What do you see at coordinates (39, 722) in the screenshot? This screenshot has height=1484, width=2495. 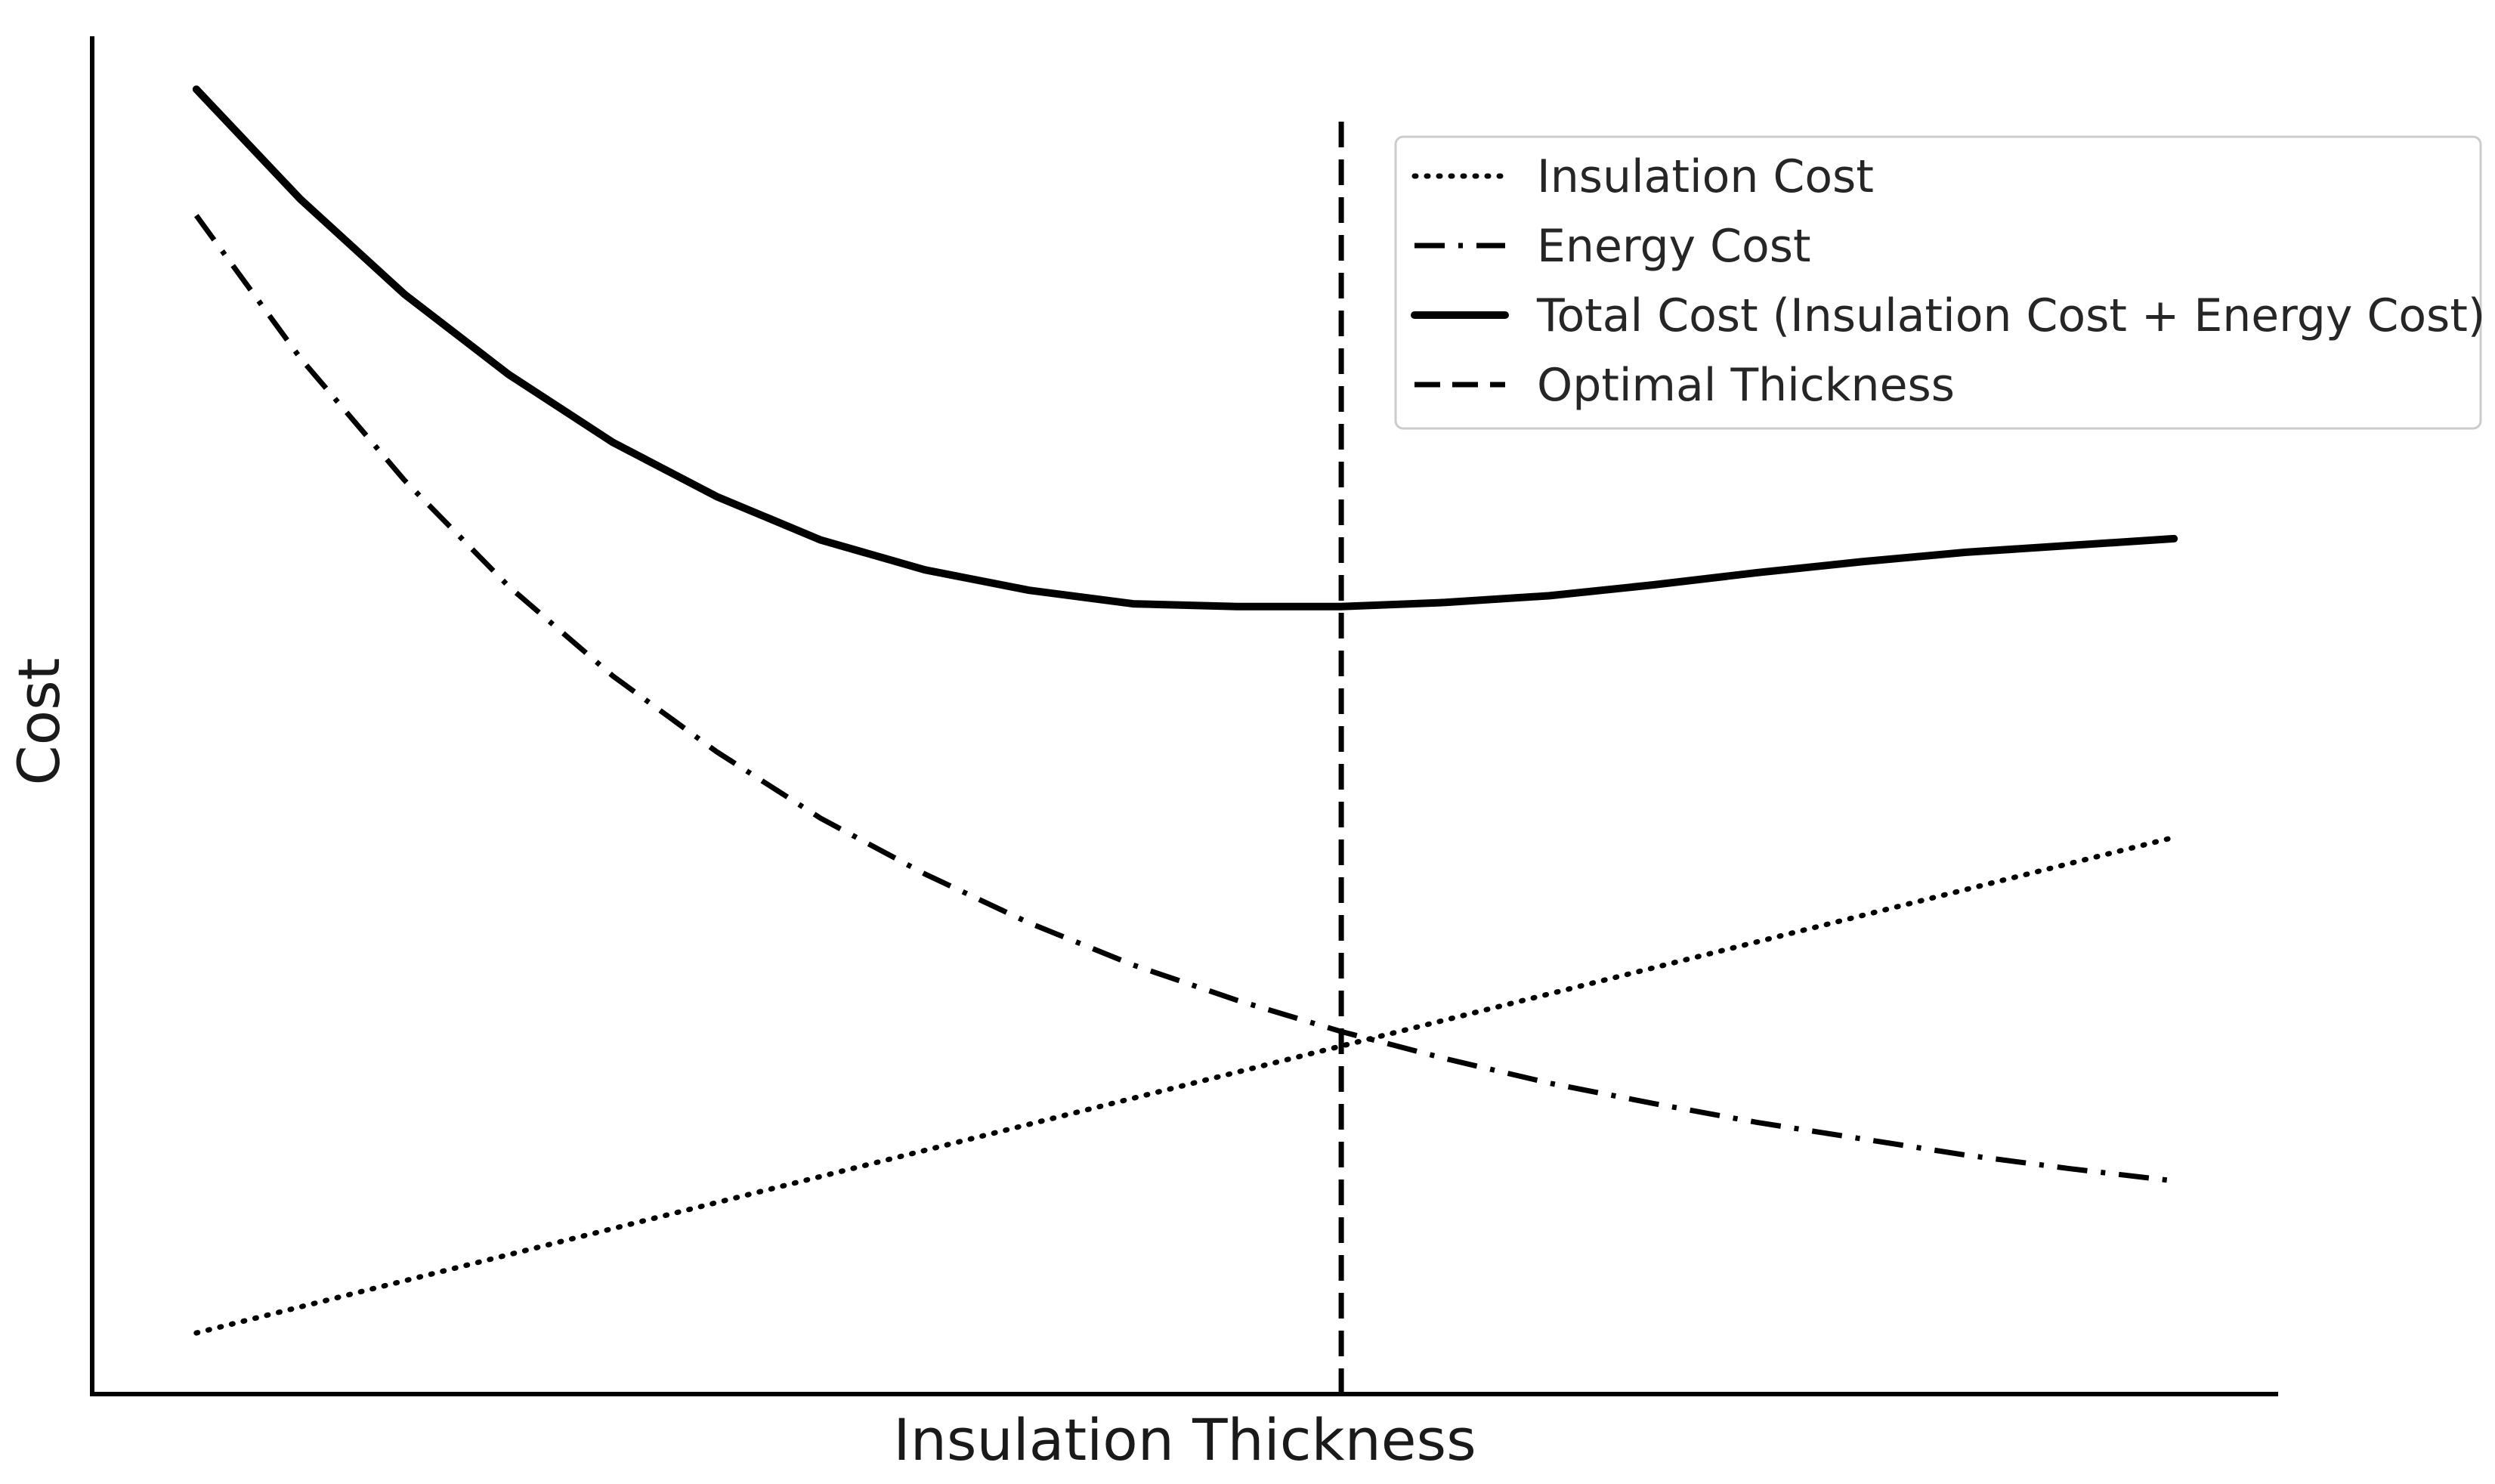 I see `y-axis-title: Cost` at bounding box center [39, 722].